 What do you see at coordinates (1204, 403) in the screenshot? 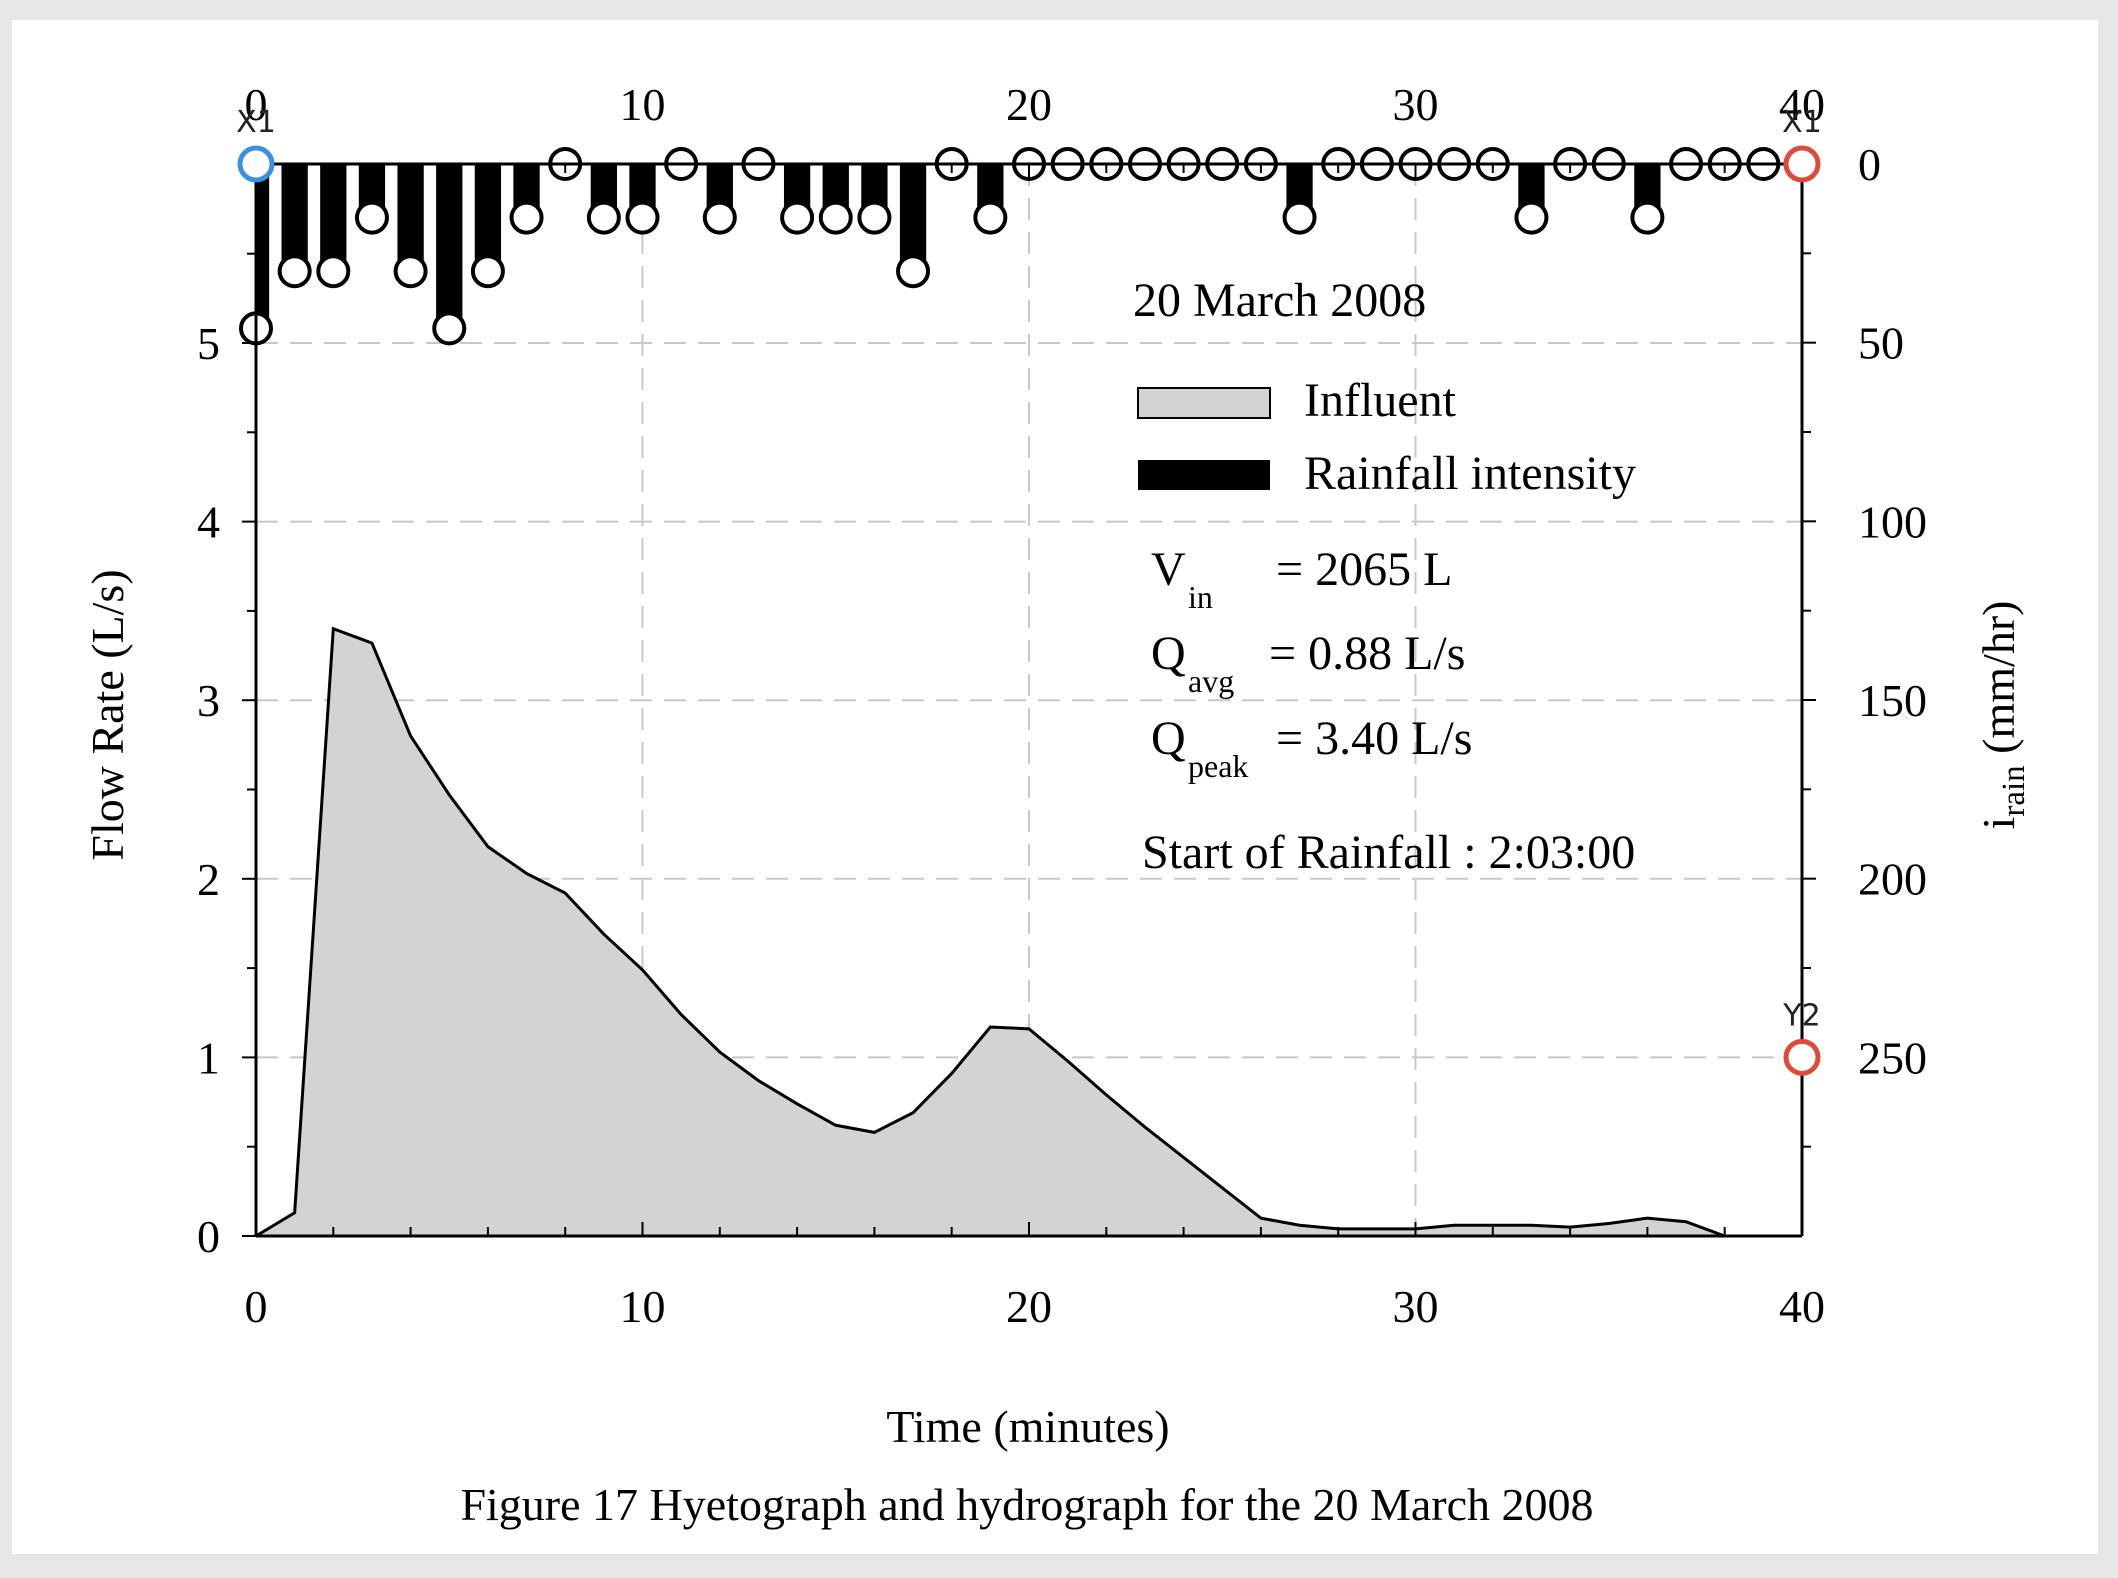
I see `legend-swatch-influent` at bounding box center [1204, 403].